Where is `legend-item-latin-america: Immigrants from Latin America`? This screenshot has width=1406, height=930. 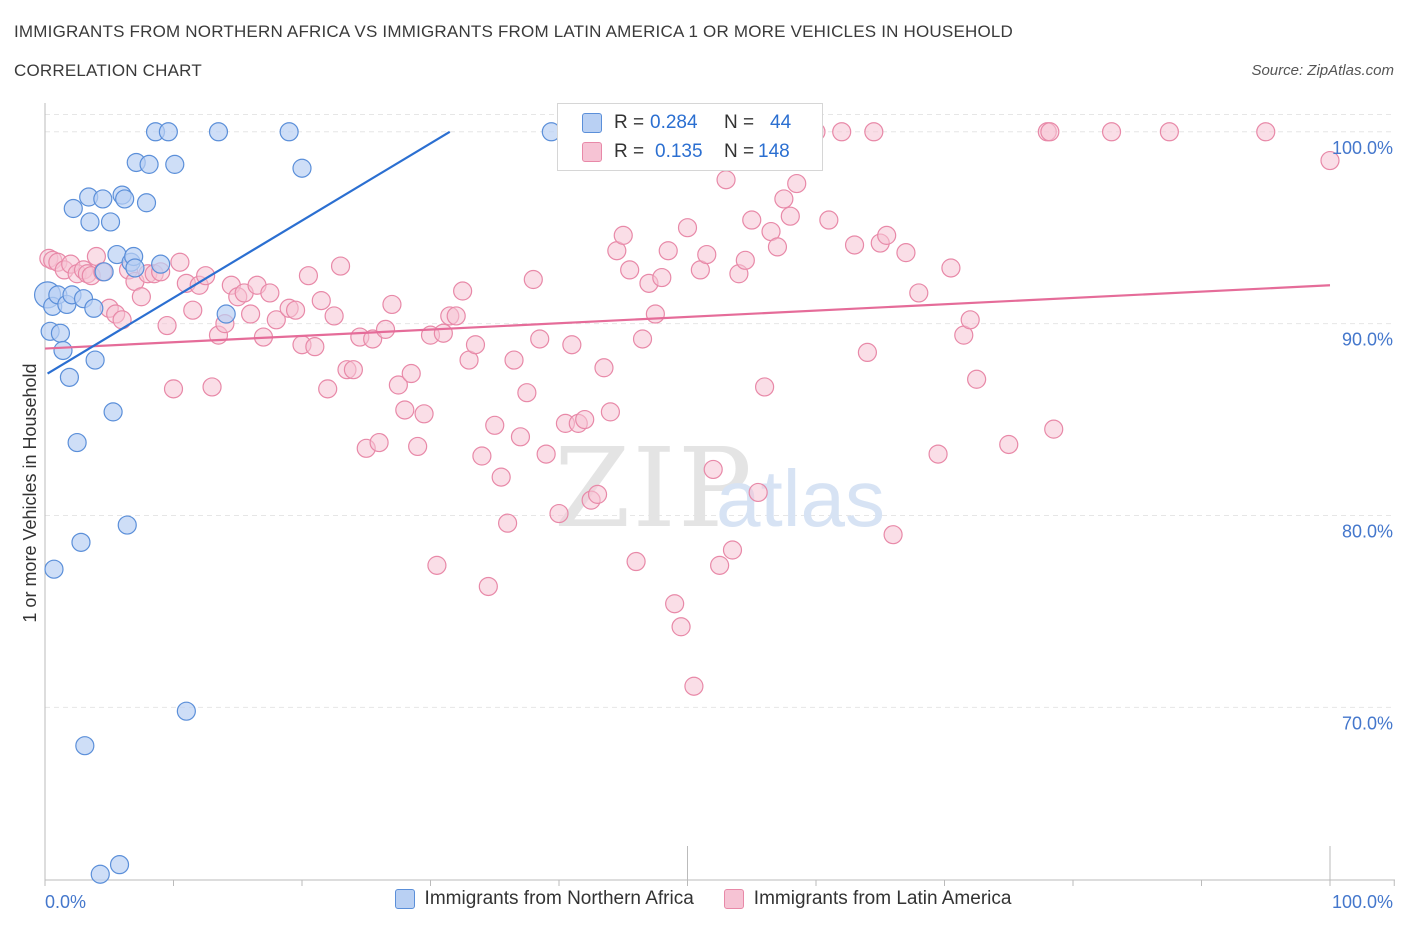
legend-item-latin-america: Immigrants from Latin America is located at coordinates (867, 899).